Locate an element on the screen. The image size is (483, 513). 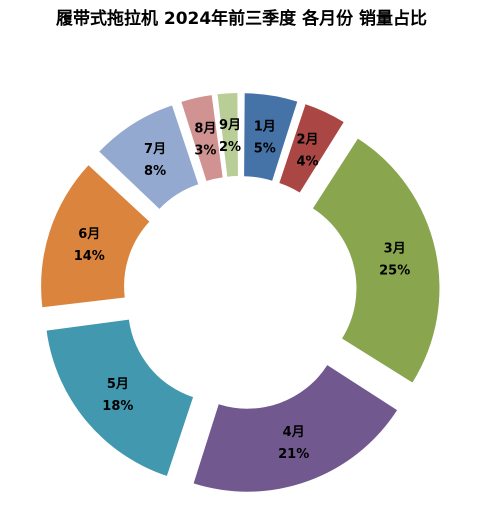
segment-category-label-6: 6月 is located at coordinates (89, 234).